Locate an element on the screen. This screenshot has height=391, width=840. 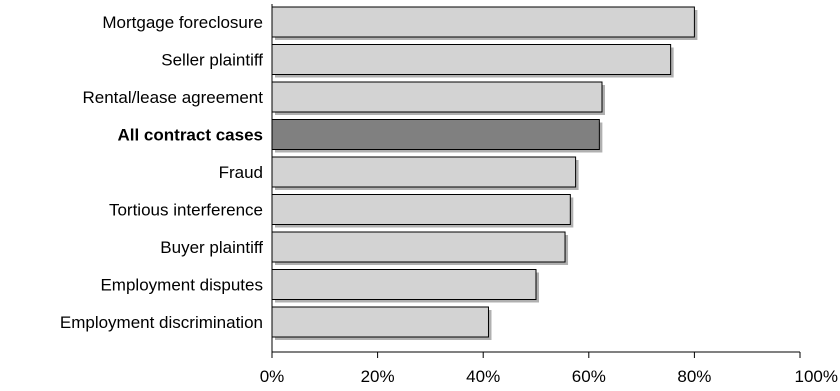
category-label: Fraud is located at coordinates (241, 172).